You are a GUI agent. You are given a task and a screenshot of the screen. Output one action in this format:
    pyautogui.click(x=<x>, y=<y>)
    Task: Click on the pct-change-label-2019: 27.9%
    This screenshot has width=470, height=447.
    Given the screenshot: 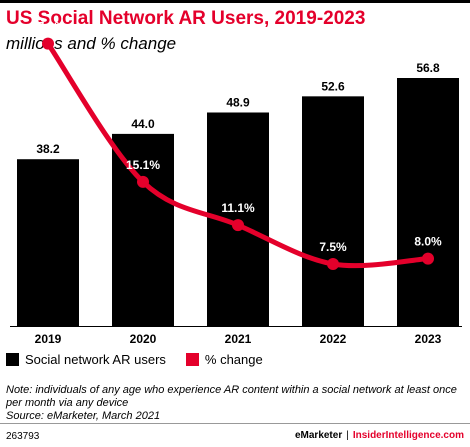 What is the action you would take?
    pyautogui.click(x=48, y=27)
    